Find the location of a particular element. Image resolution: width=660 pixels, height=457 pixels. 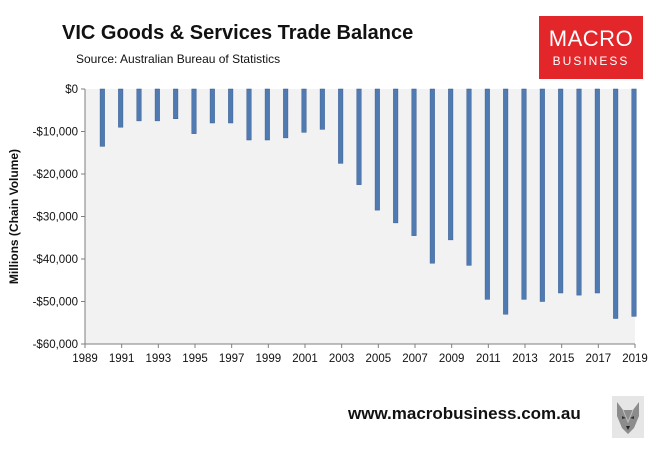

bar-2003 is located at coordinates (341, 126).